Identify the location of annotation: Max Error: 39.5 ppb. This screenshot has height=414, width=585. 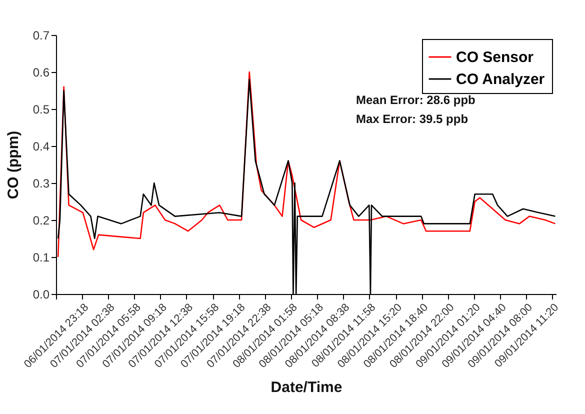
(412, 119).